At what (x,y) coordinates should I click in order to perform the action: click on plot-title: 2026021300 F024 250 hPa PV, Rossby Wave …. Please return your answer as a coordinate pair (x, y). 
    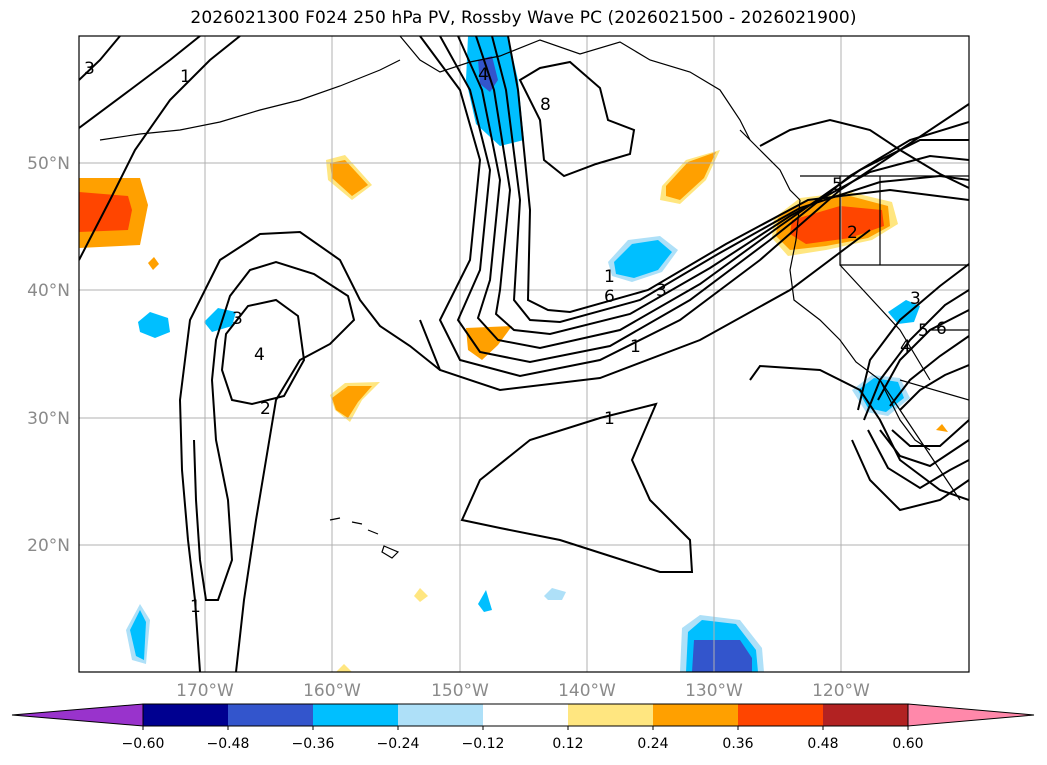
    Looking at the image, I should click on (523, 18).